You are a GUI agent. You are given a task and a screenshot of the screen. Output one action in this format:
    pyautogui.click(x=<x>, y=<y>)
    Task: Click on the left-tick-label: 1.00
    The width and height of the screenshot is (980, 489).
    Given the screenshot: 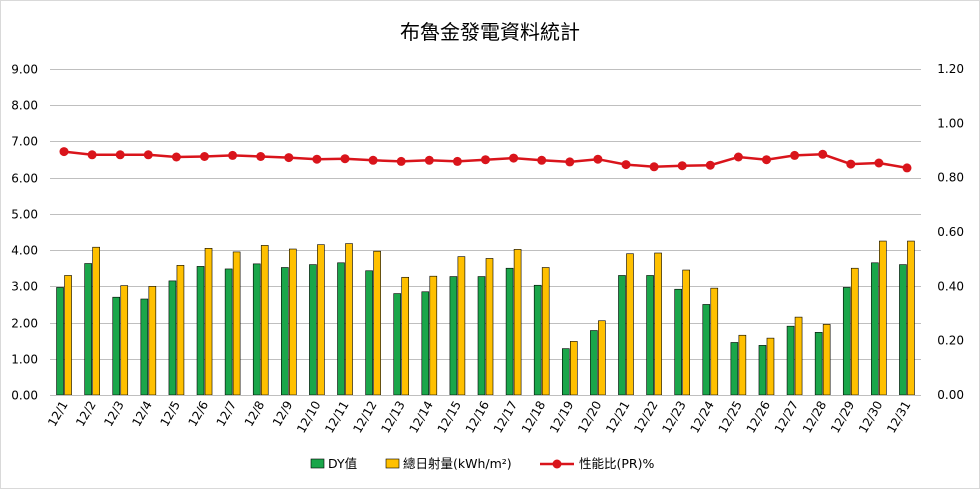 What is the action you would take?
    pyautogui.click(x=24, y=360)
    